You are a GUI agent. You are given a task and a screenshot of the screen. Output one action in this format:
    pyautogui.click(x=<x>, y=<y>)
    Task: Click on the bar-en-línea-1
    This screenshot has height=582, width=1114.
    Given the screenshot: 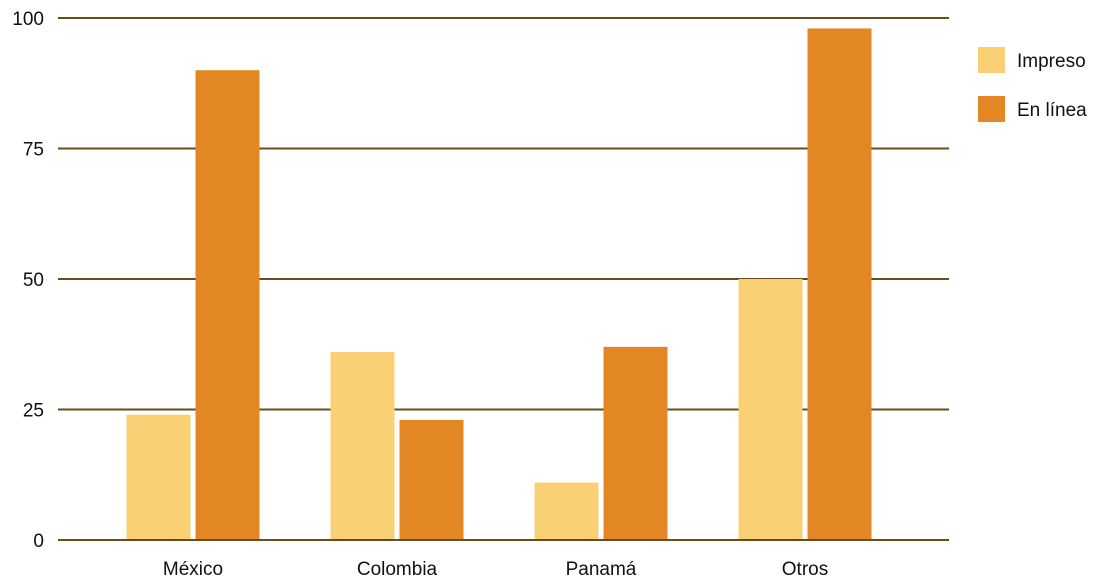 What is the action you would take?
    pyautogui.click(x=431, y=479)
    